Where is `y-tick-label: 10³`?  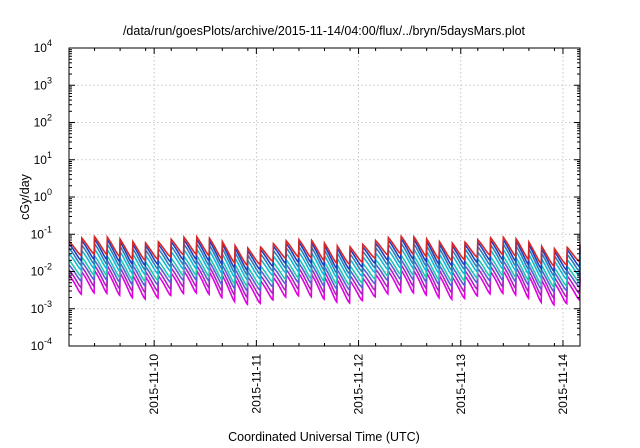
y-tick-label: 10³ is located at coordinates (43, 83).